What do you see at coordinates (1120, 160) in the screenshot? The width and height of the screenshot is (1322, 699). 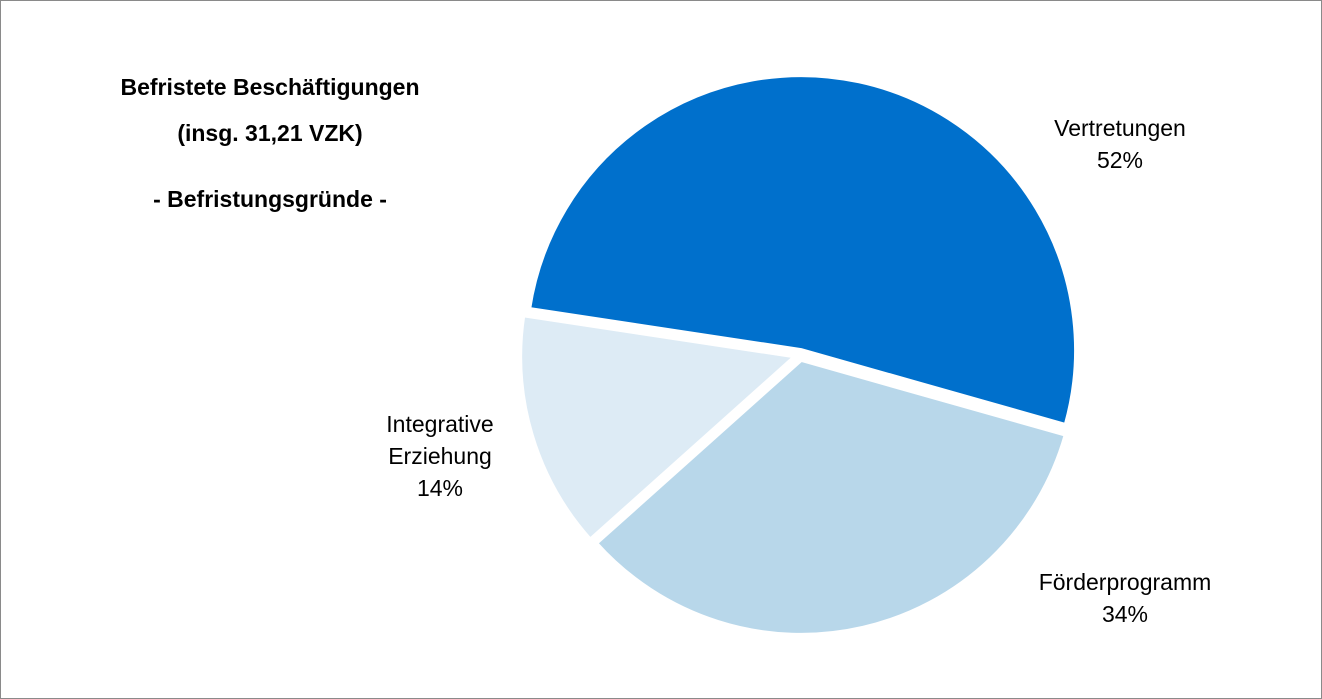 I see `slice-value-label: 52%` at bounding box center [1120, 160].